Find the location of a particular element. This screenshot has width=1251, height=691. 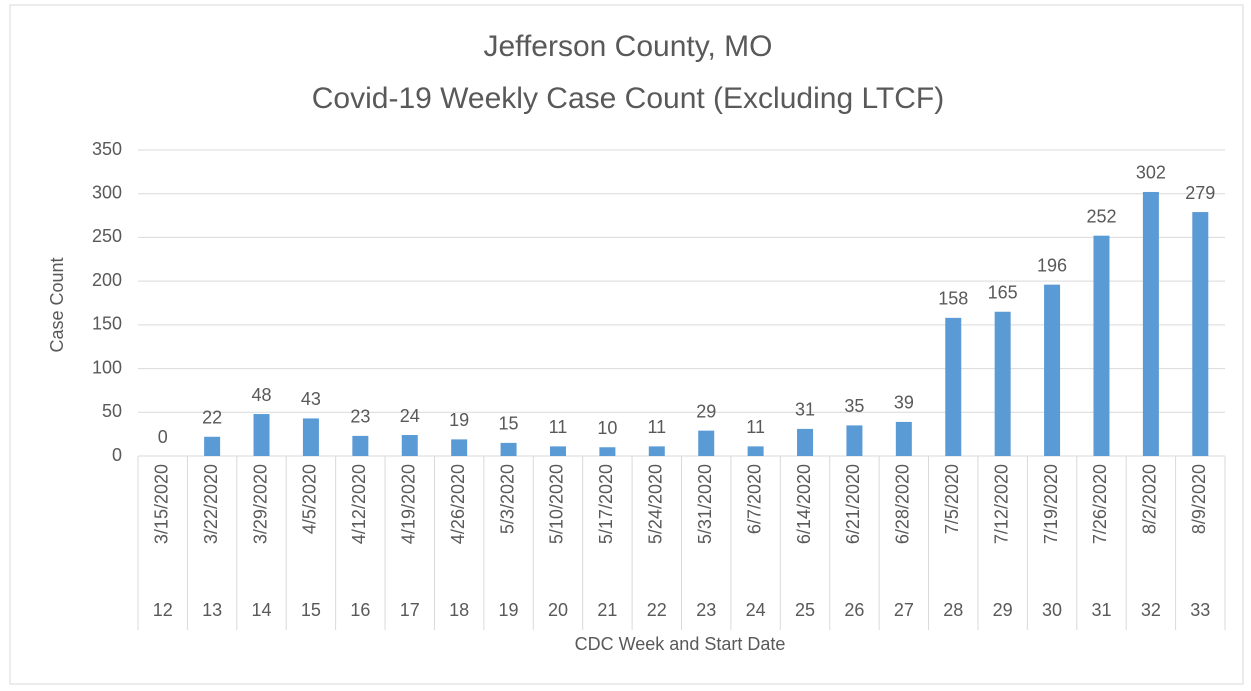

data-label: 31 is located at coordinates (805, 410).